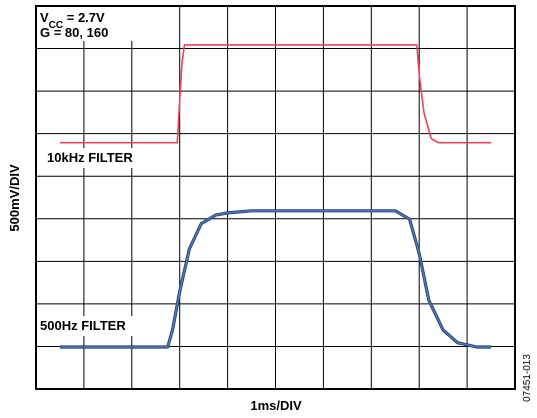 The width and height of the screenshot is (537, 418). What do you see at coordinates (74, 32) in the screenshot?
I see `gain-label: G = 80, 160` at bounding box center [74, 32].